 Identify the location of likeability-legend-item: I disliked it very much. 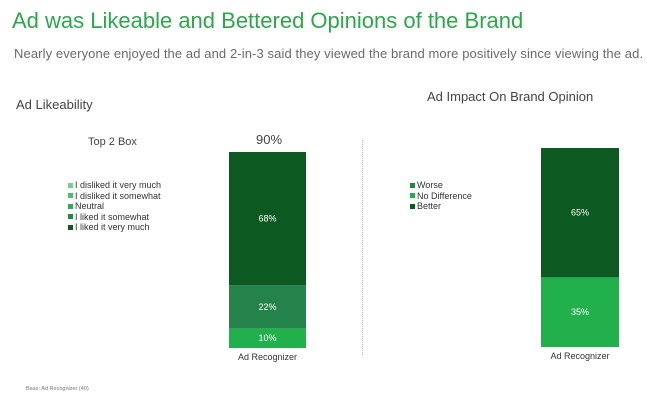
(114, 185).